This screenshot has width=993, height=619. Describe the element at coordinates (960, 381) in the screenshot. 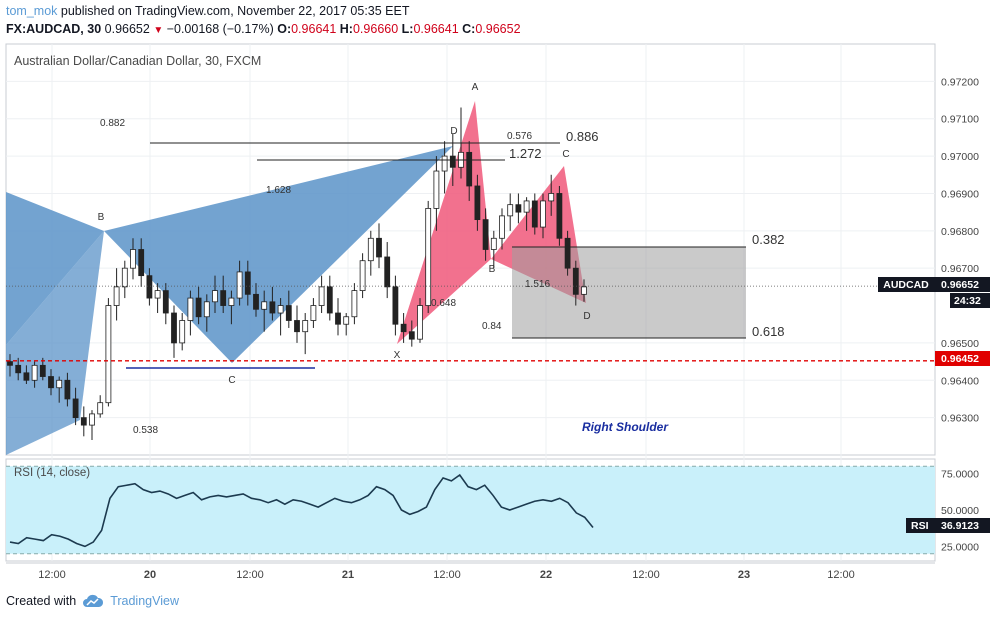

I see `price-tick-label: 0.96400` at that location.